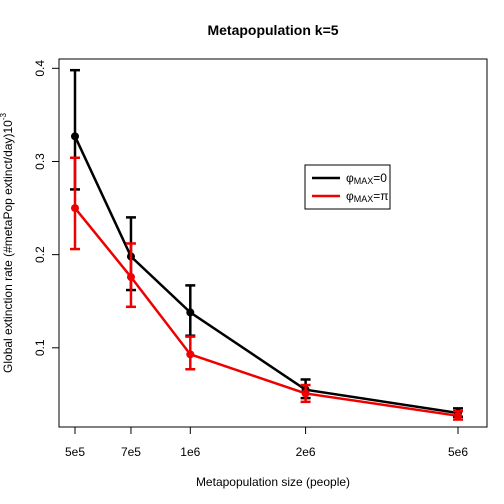  Describe the element at coordinates (380, 178) in the screenshot. I see `legend-value-0: =0` at that location.